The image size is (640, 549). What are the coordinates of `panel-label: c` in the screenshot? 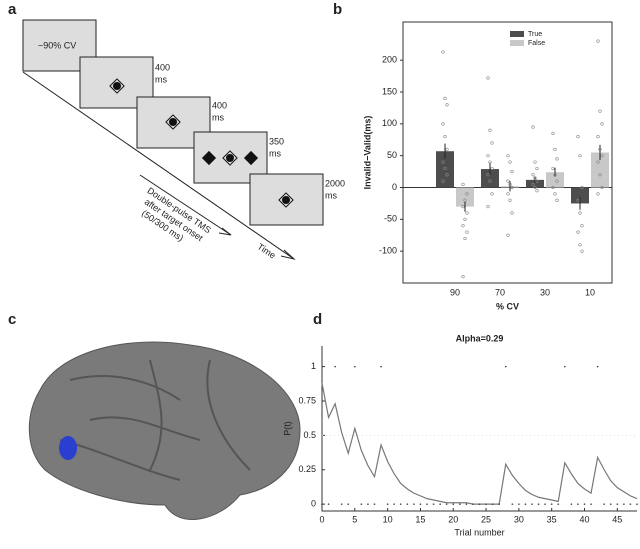 It's located at (12, 319).